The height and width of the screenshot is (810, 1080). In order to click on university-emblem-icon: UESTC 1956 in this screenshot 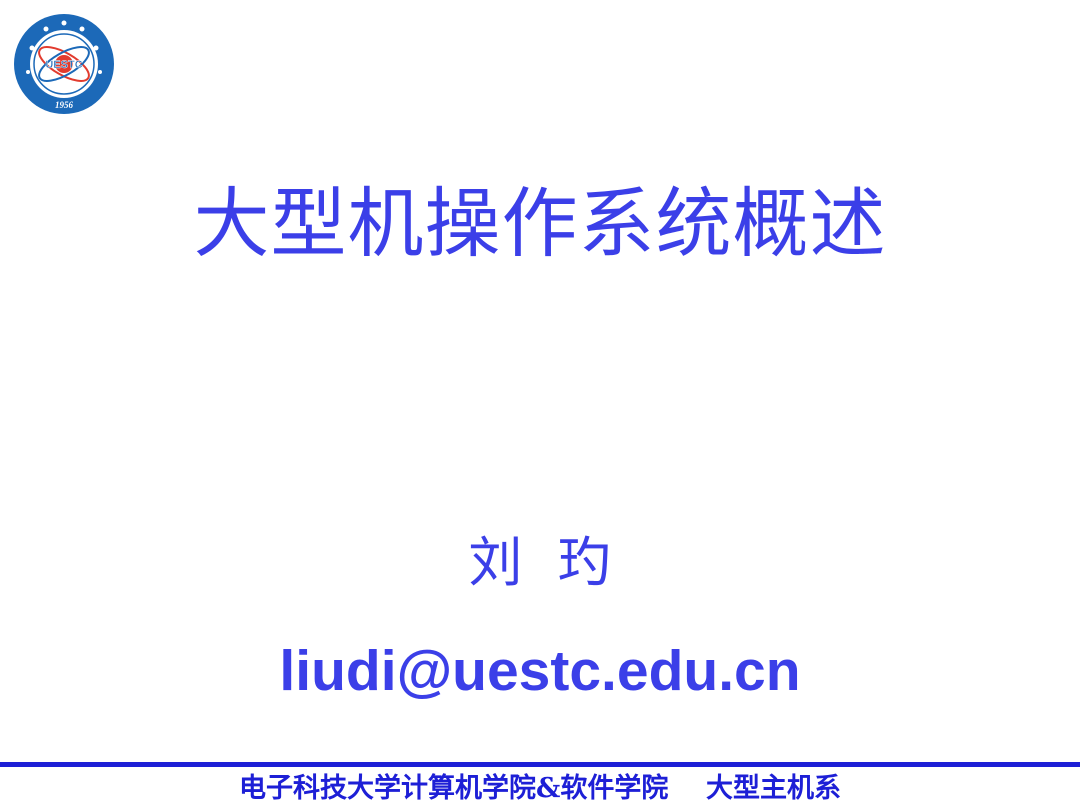, I will do `click(64, 64)`.